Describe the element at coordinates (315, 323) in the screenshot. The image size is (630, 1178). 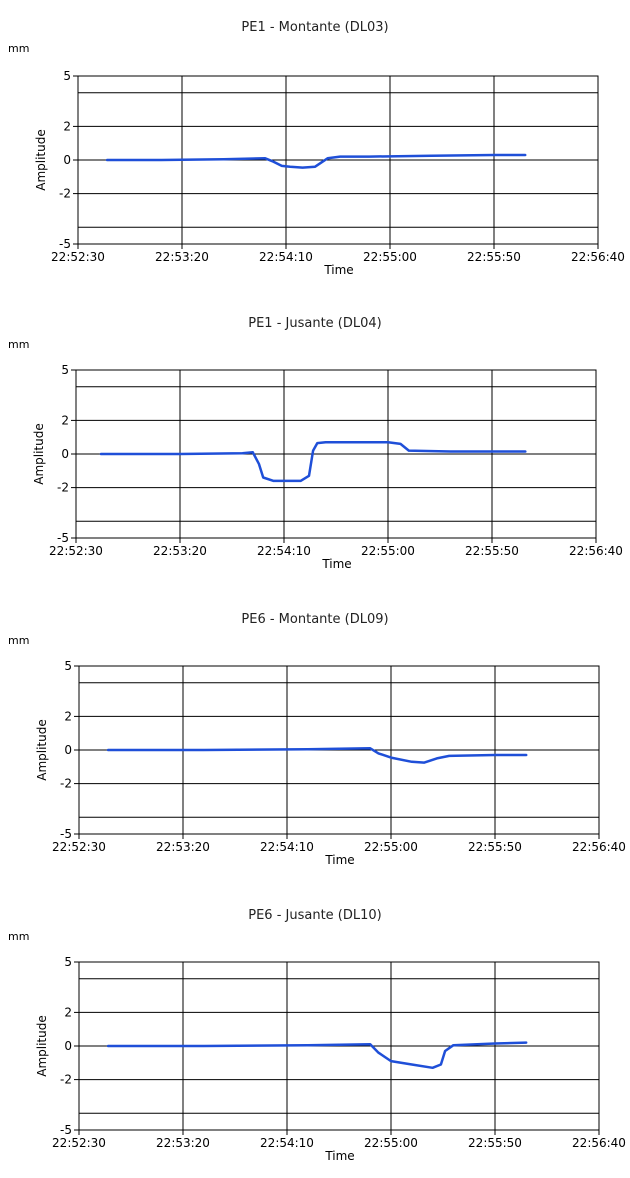
I see `chart-title: PE1 - Jusante (DL04)` at that location.